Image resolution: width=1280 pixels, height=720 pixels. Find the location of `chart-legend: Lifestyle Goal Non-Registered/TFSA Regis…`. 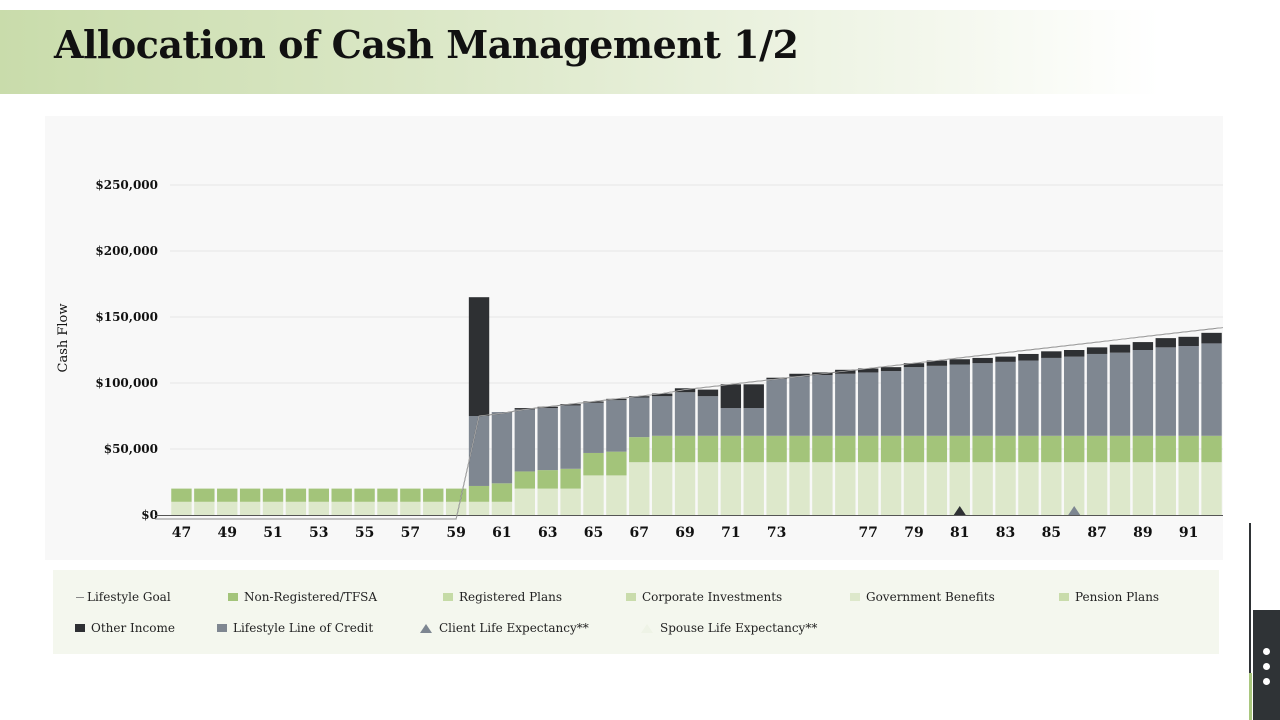

chart-legend: Lifestyle Goal Non-Registered/TFSA Regis… is located at coordinates (636, 612).